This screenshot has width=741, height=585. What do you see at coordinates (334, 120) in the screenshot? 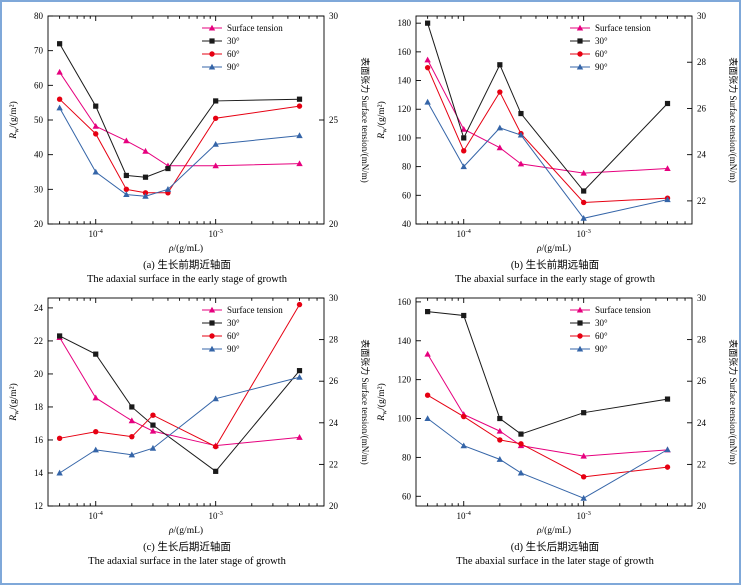
I see `y-right-tick-label: 25` at bounding box center [334, 120].